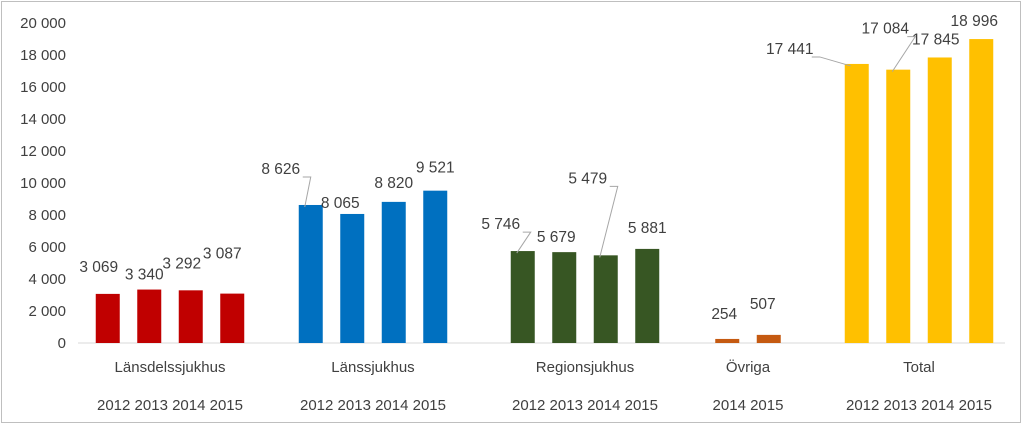 The height and width of the screenshot is (426, 1024). I want to click on data-label: 17 084, so click(886, 29).